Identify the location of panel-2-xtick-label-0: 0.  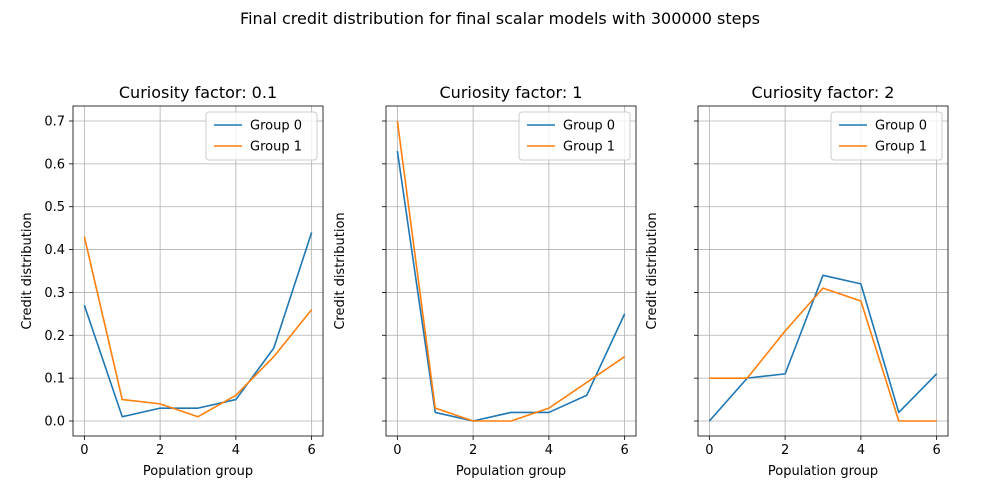
(709, 450).